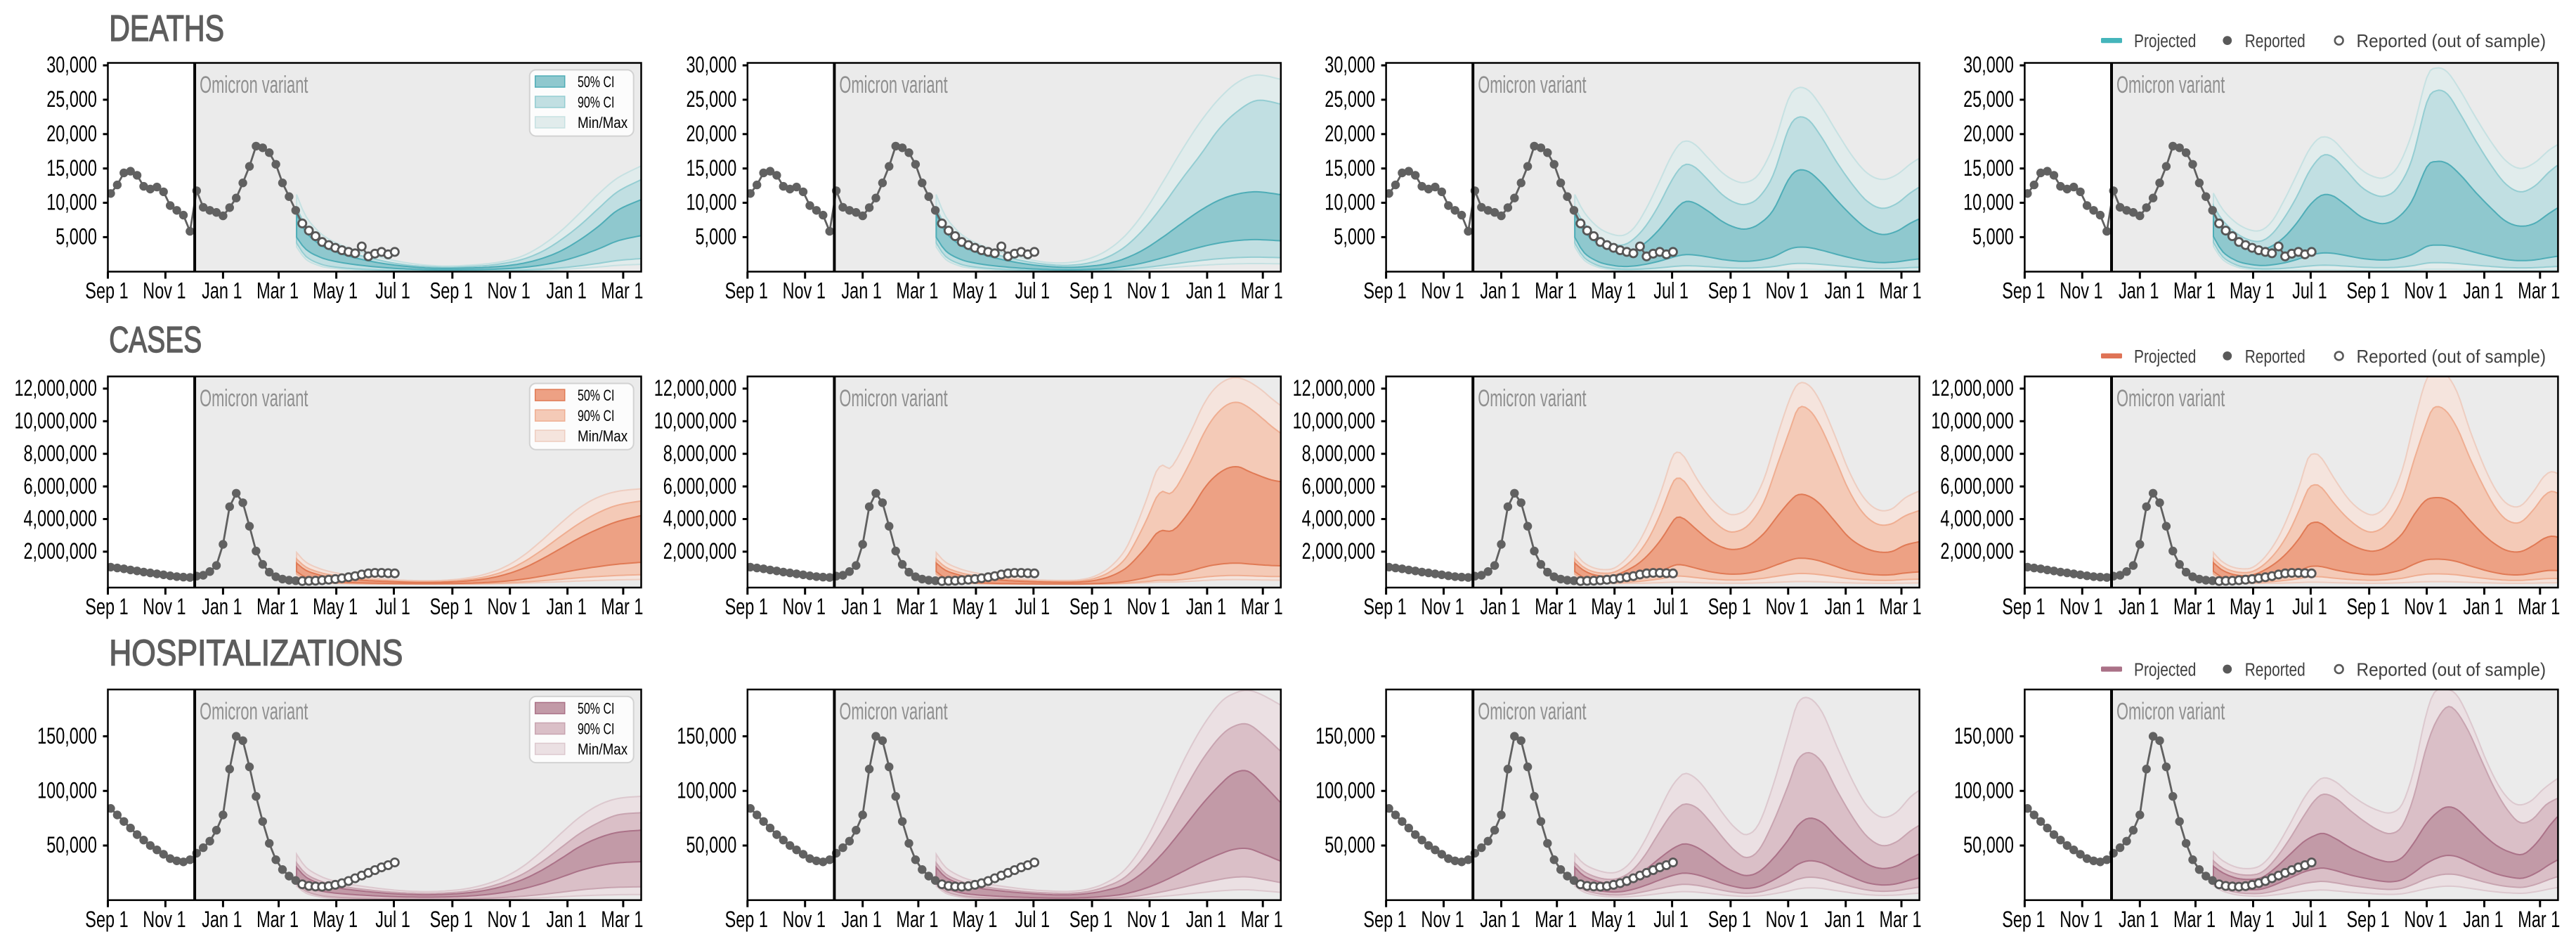 This screenshot has width=2576, height=939. Describe the element at coordinates (2275, 357) in the screenshot. I see `svg-text: Reported` at that location.